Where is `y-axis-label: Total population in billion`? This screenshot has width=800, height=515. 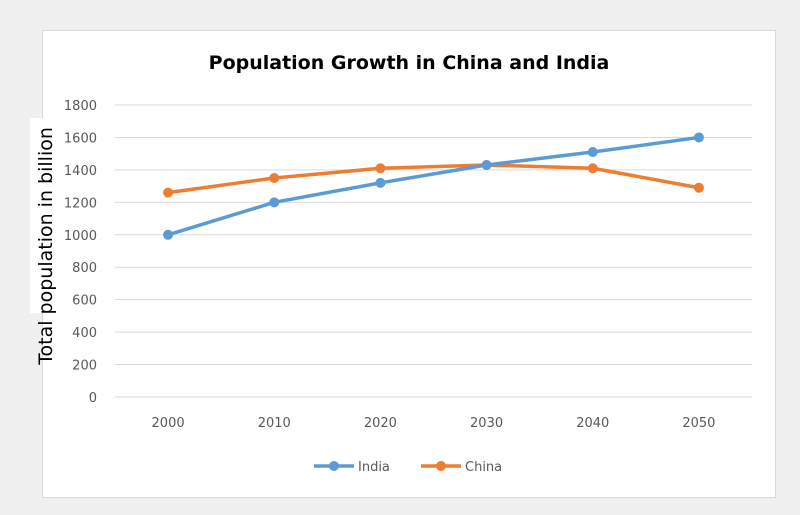
y-axis-label: Total population in billion is located at coordinates (46, 246).